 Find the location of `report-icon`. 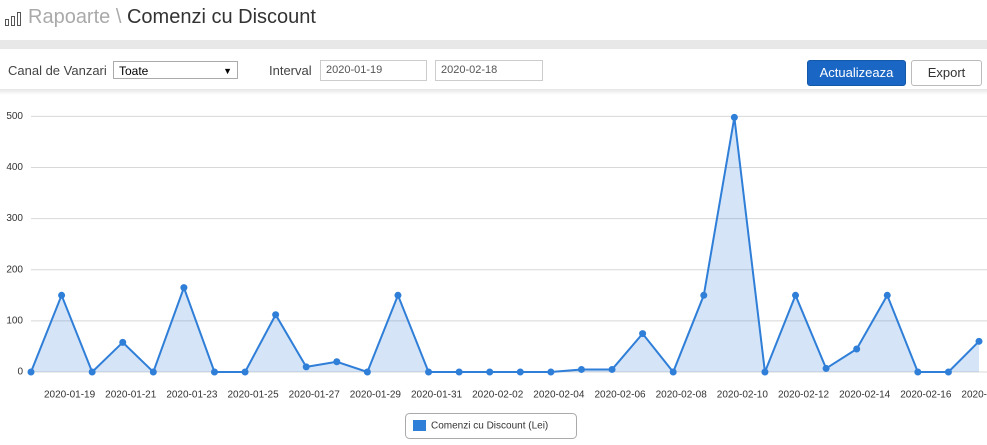

report-icon is located at coordinates (13, 19).